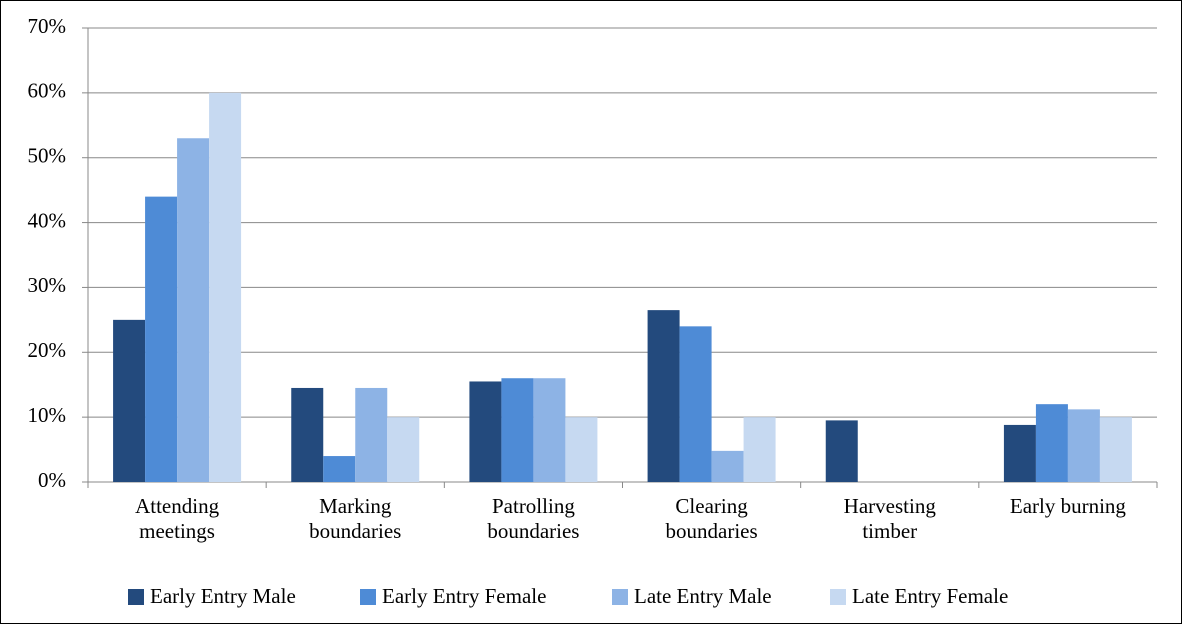 Image resolution: width=1182 pixels, height=624 pixels. What do you see at coordinates (703, 596) in the screenshot?
I see `legend-label: Late Entry Male` at bounding box center [703, 596].